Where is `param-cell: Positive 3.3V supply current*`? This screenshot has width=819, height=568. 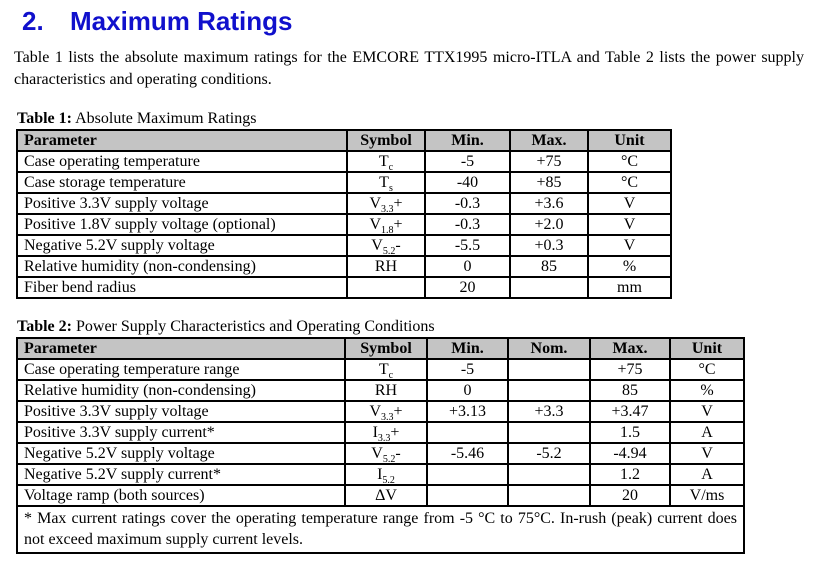
param-cell: Positive 3.3V supply current* is located at coordinates (181, 432).